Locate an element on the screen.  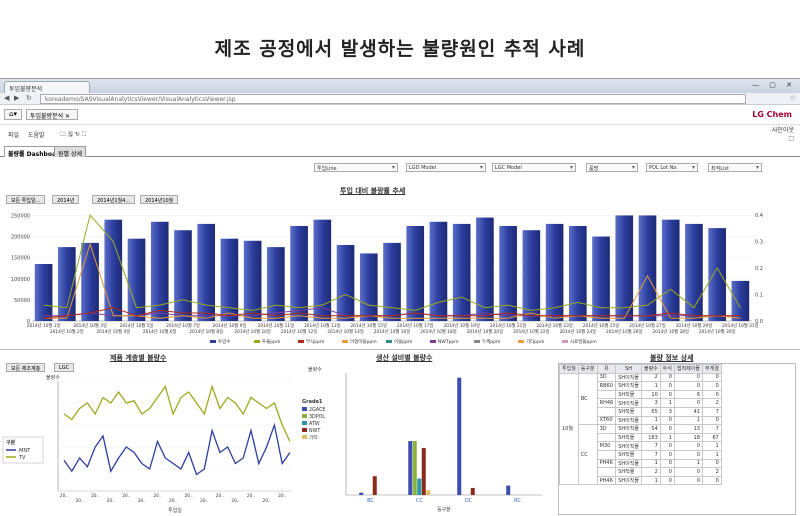
table-cell: 1 is located at coordinates (650, 420).